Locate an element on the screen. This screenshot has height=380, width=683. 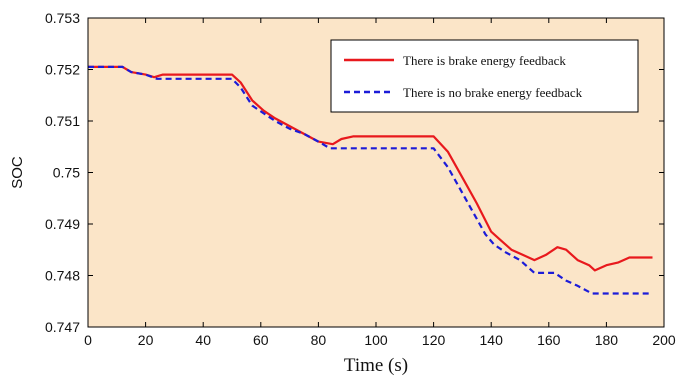
legend-entry-brake-feedback: There is brake energy feedback is located at coordinates (484, 60).